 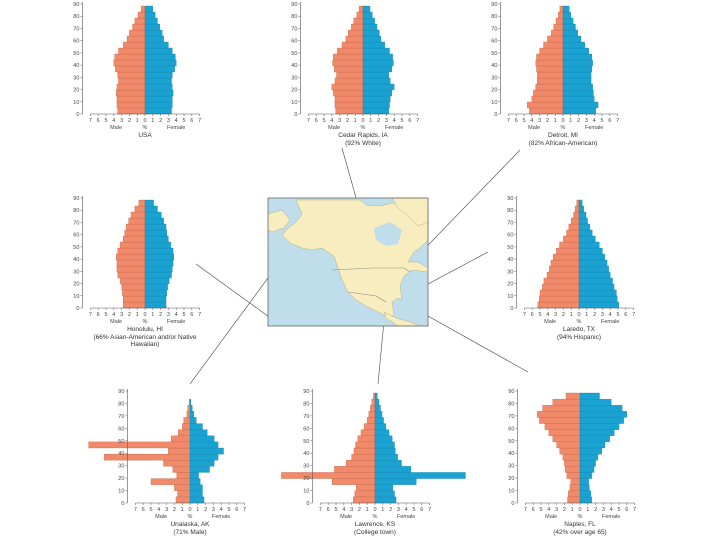 I want to click on x-tick-label: 0, so click(x=562, y=121).